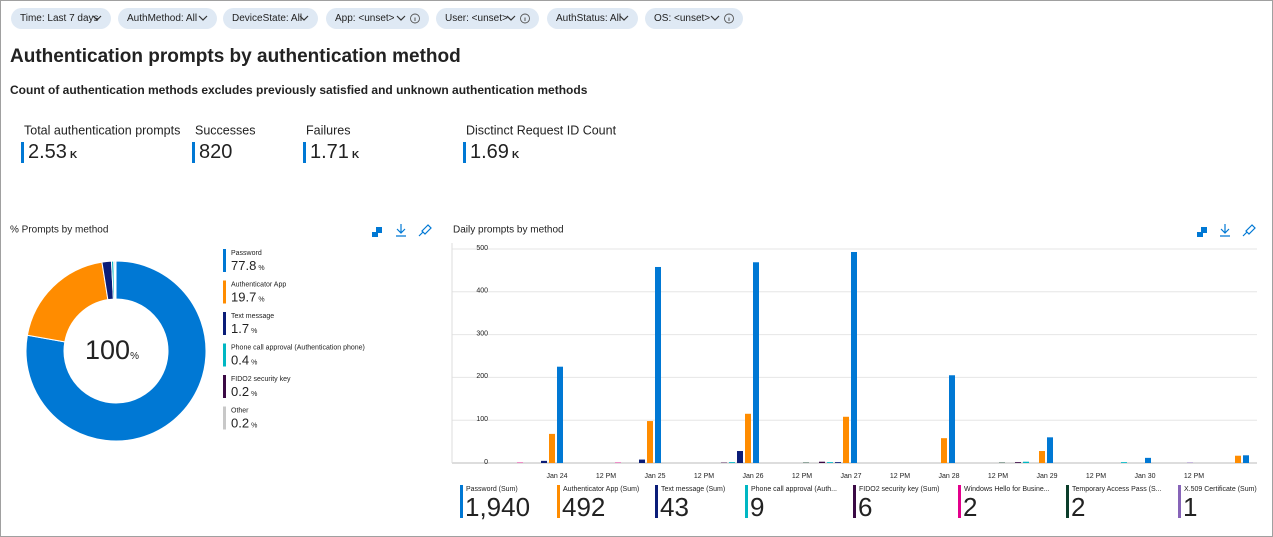 The image size is (1273, 537). What do you see at coordinates (225, 130) in the screenshot?
I see `kpi-label: Successes` at bounding box center [225, 130].